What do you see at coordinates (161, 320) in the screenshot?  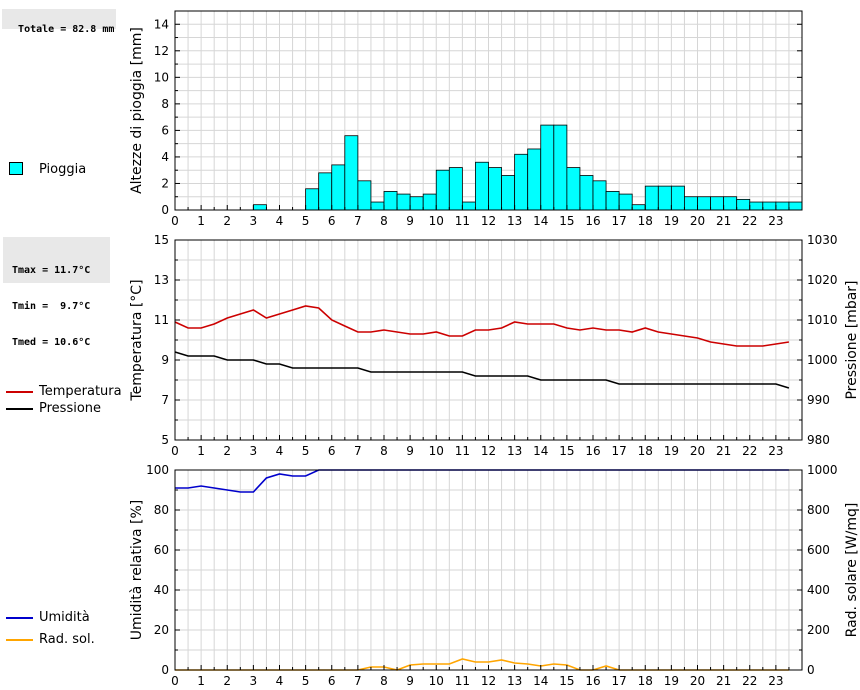 I see `y-tick-label: 11` at bounding box center [161, 320].